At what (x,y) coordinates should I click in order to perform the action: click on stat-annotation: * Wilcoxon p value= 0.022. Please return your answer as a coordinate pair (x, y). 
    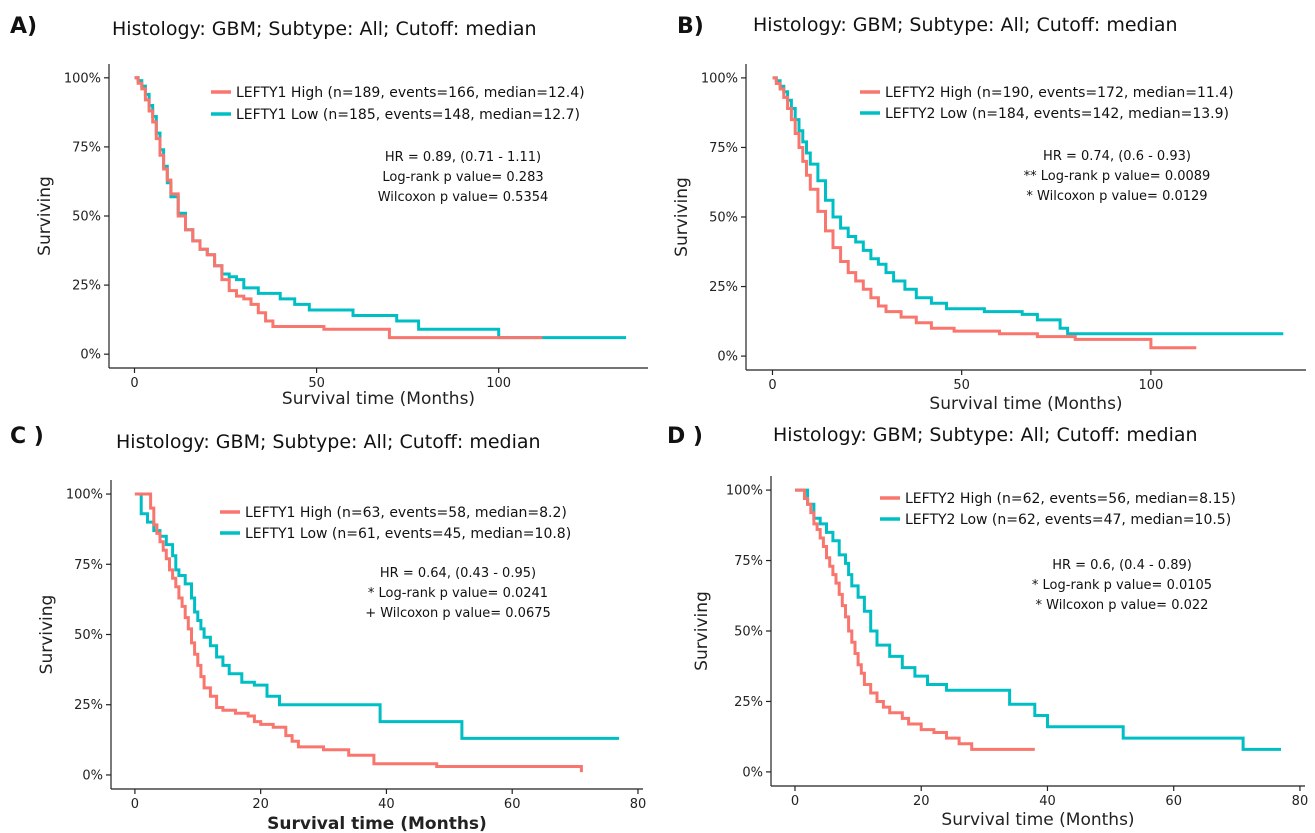
    Looking at the image, I should click on (1122, 605).